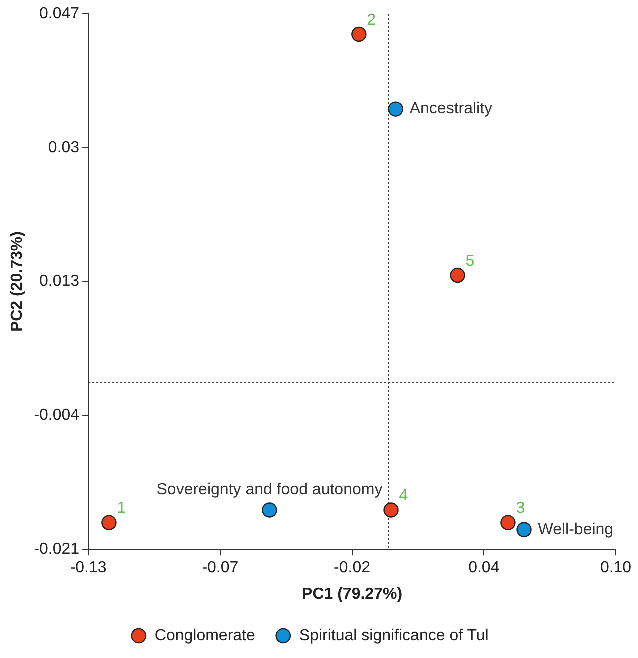 Image resolution: width=638 pixels, height=658 pixels. Describe the element at coordinates (403, 496) in the screenshot. I see `annotation: 4` at that location.